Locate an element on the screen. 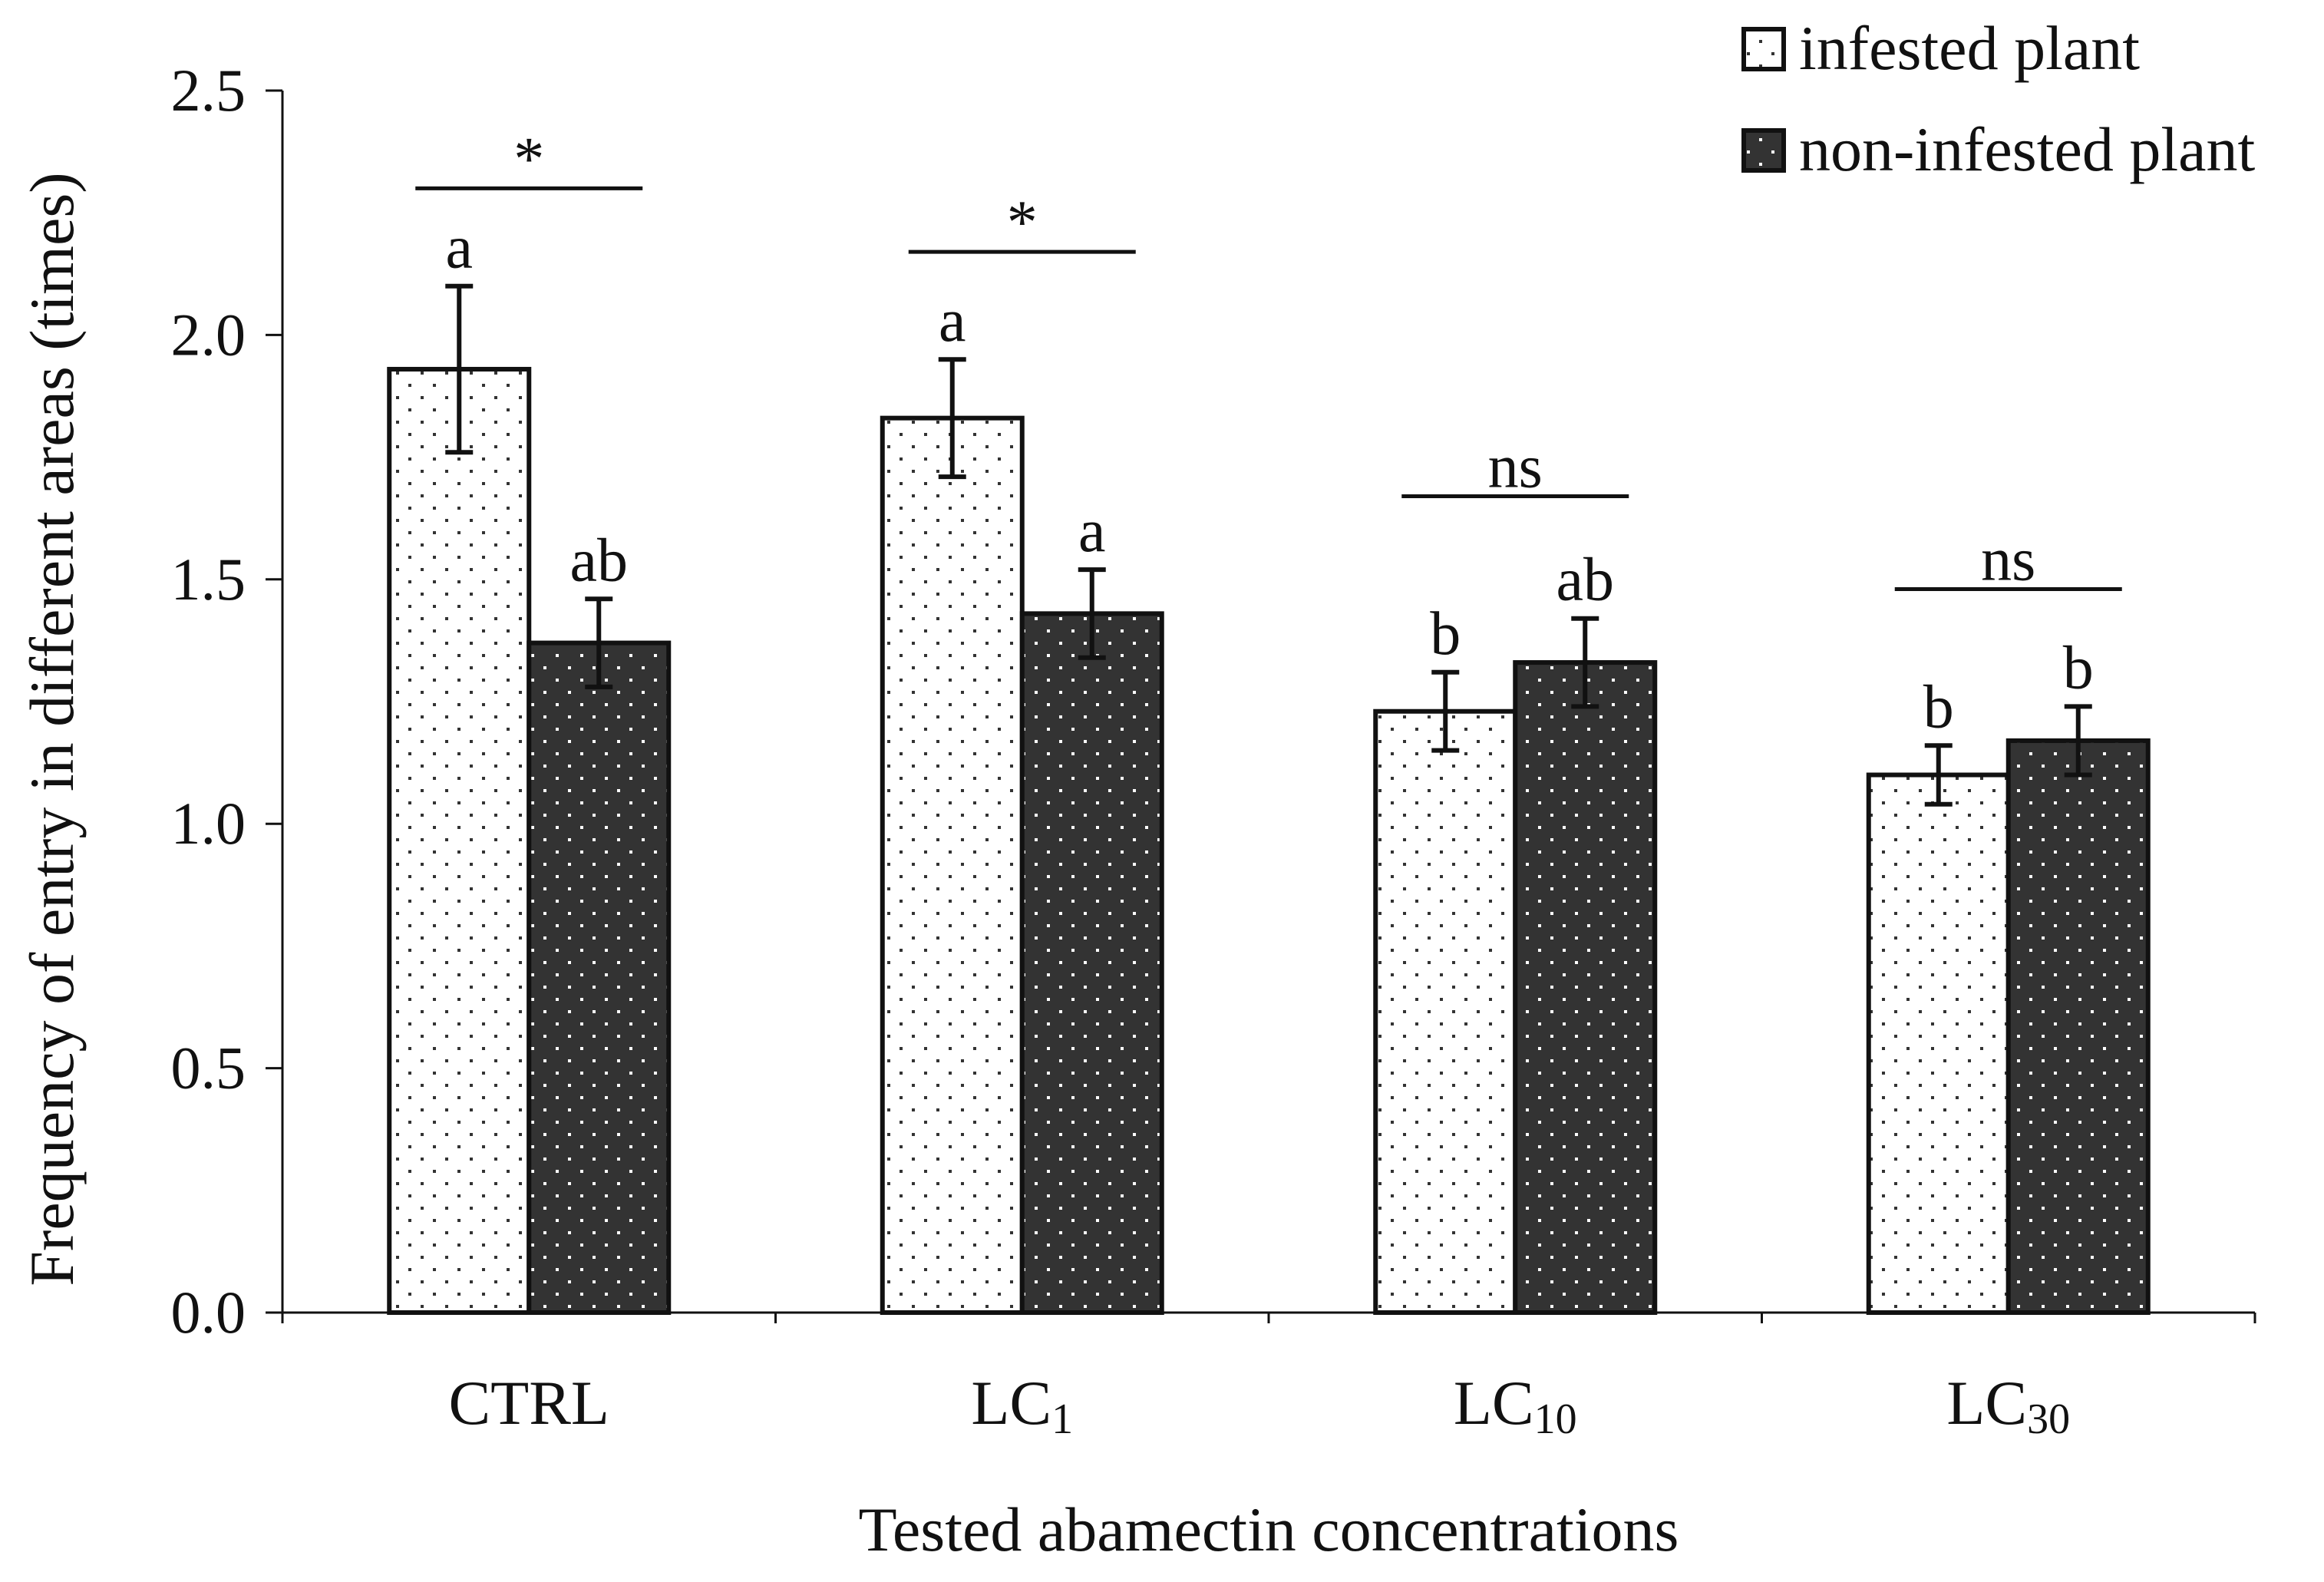  significance-letter-1-1: a is located at coordinates (1092, 531).